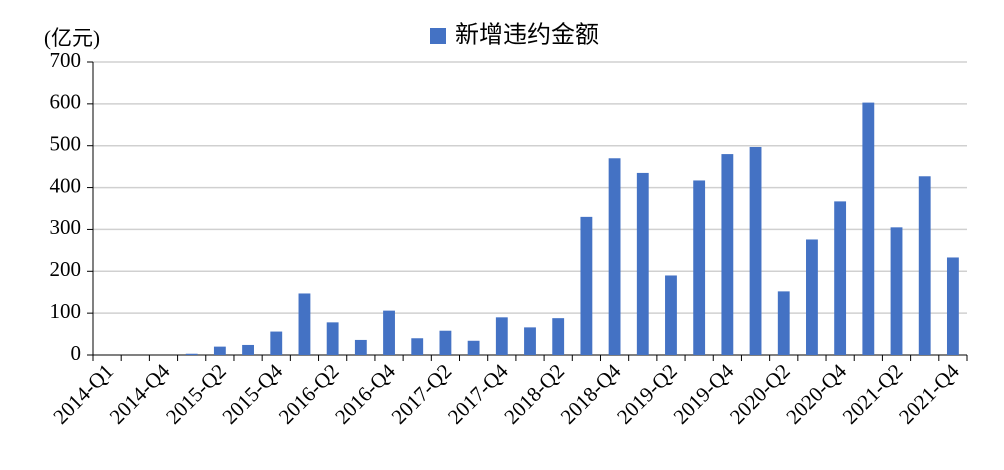  What do you see at coordinates (422, 394) in the screenshot?
I see `x-tick-label: 2017-Q2` at bounding box center [422, 394].